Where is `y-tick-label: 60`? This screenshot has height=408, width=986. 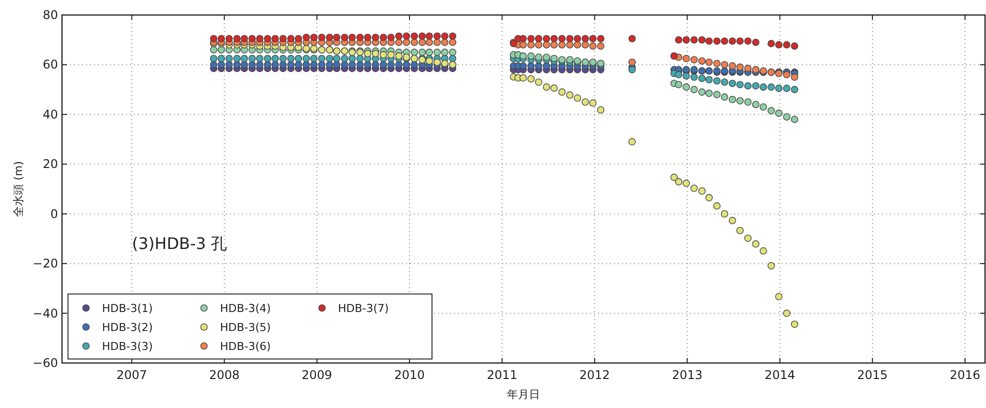 y-tick-label: 60 is located at coordinates (50, 65).